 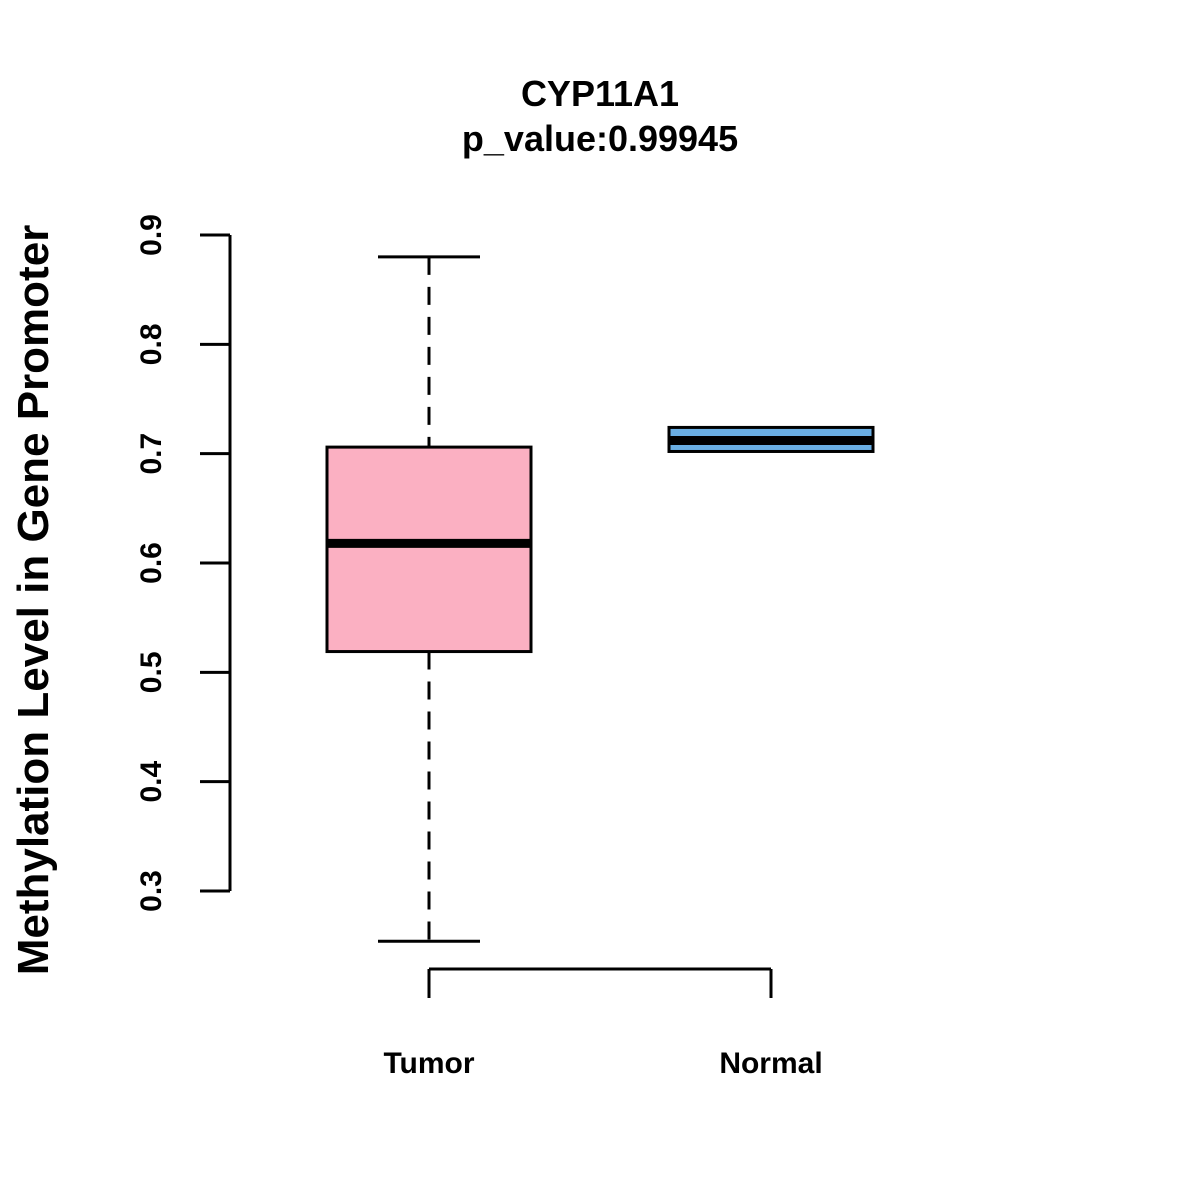 What do you see at coordinates (33, 600) in the screenshot?
I see `y-axis-label: Methylation Level in Gene Promoter` at bounding box center [33, 600].